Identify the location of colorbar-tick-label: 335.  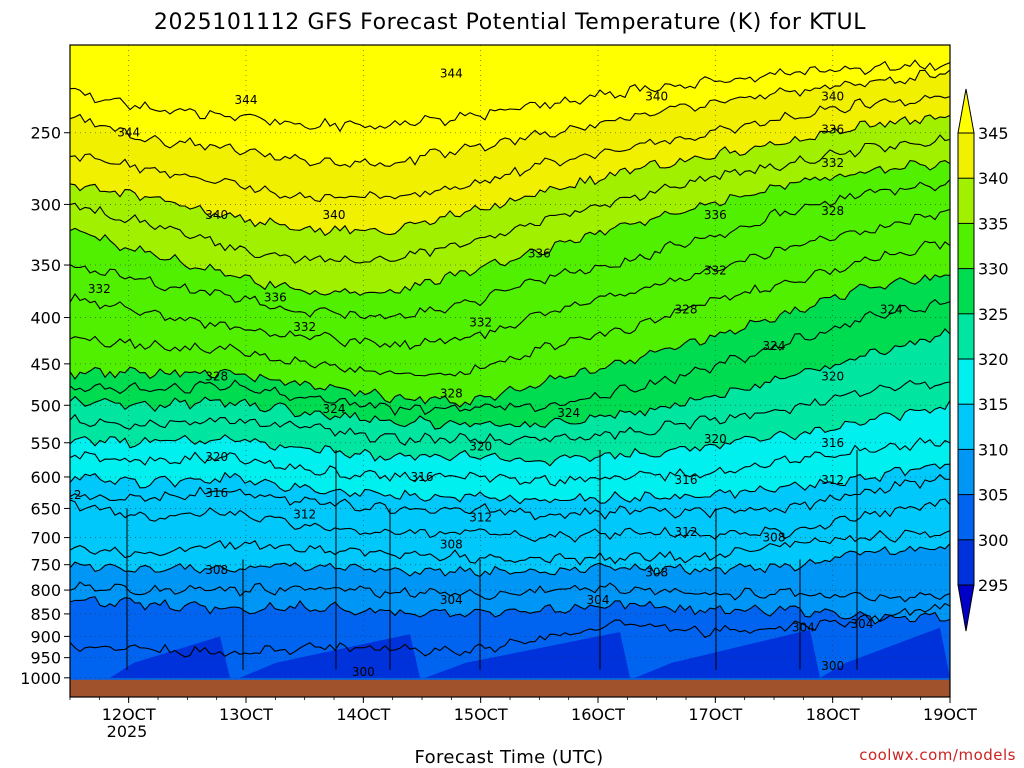
(993, 223).